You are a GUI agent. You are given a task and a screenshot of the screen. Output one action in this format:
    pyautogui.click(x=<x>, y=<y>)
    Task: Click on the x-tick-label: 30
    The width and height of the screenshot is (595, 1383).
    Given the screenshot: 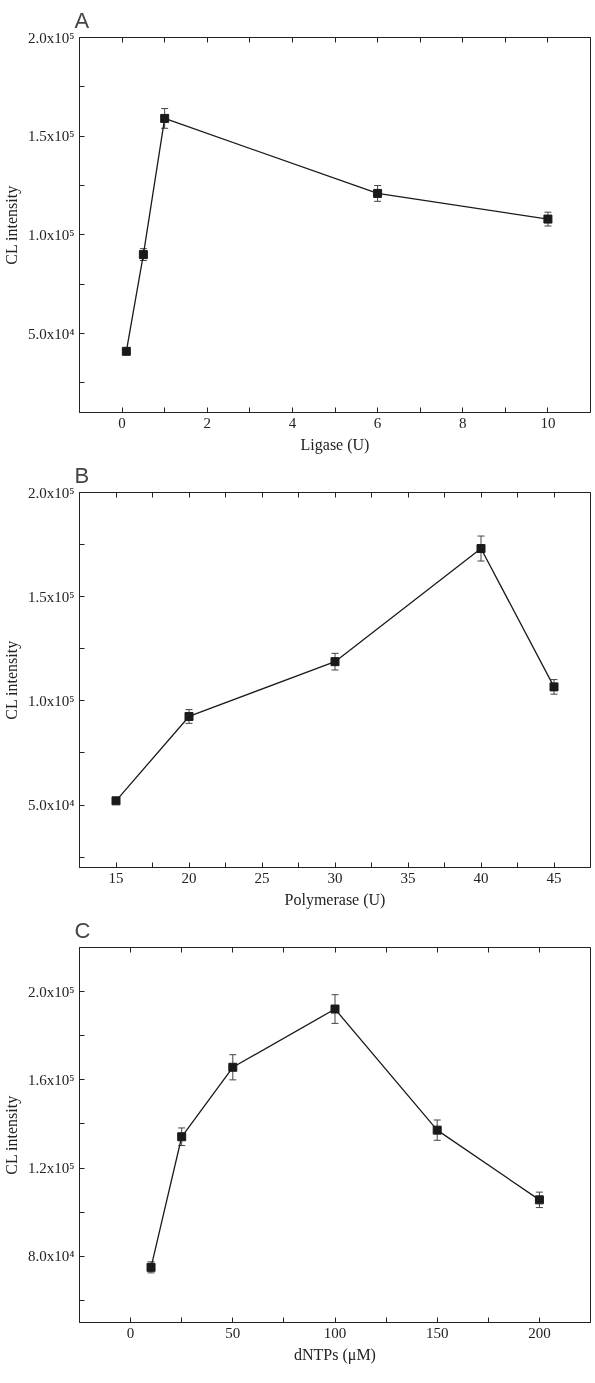 What is the action you would take?
    pyautogui.click(x=335, y=877)
    